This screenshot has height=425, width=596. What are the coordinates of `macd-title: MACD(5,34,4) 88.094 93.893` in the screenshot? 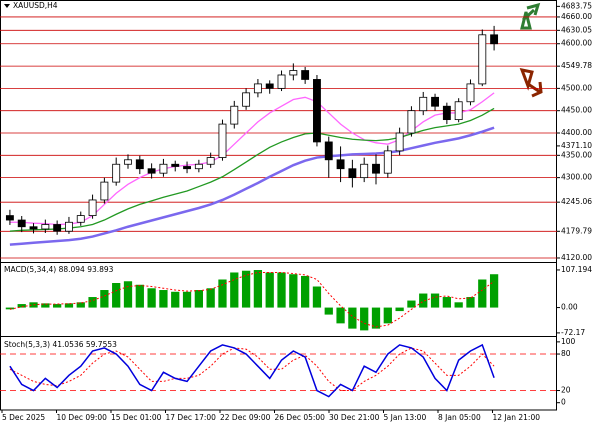 It's located at (59, 269).